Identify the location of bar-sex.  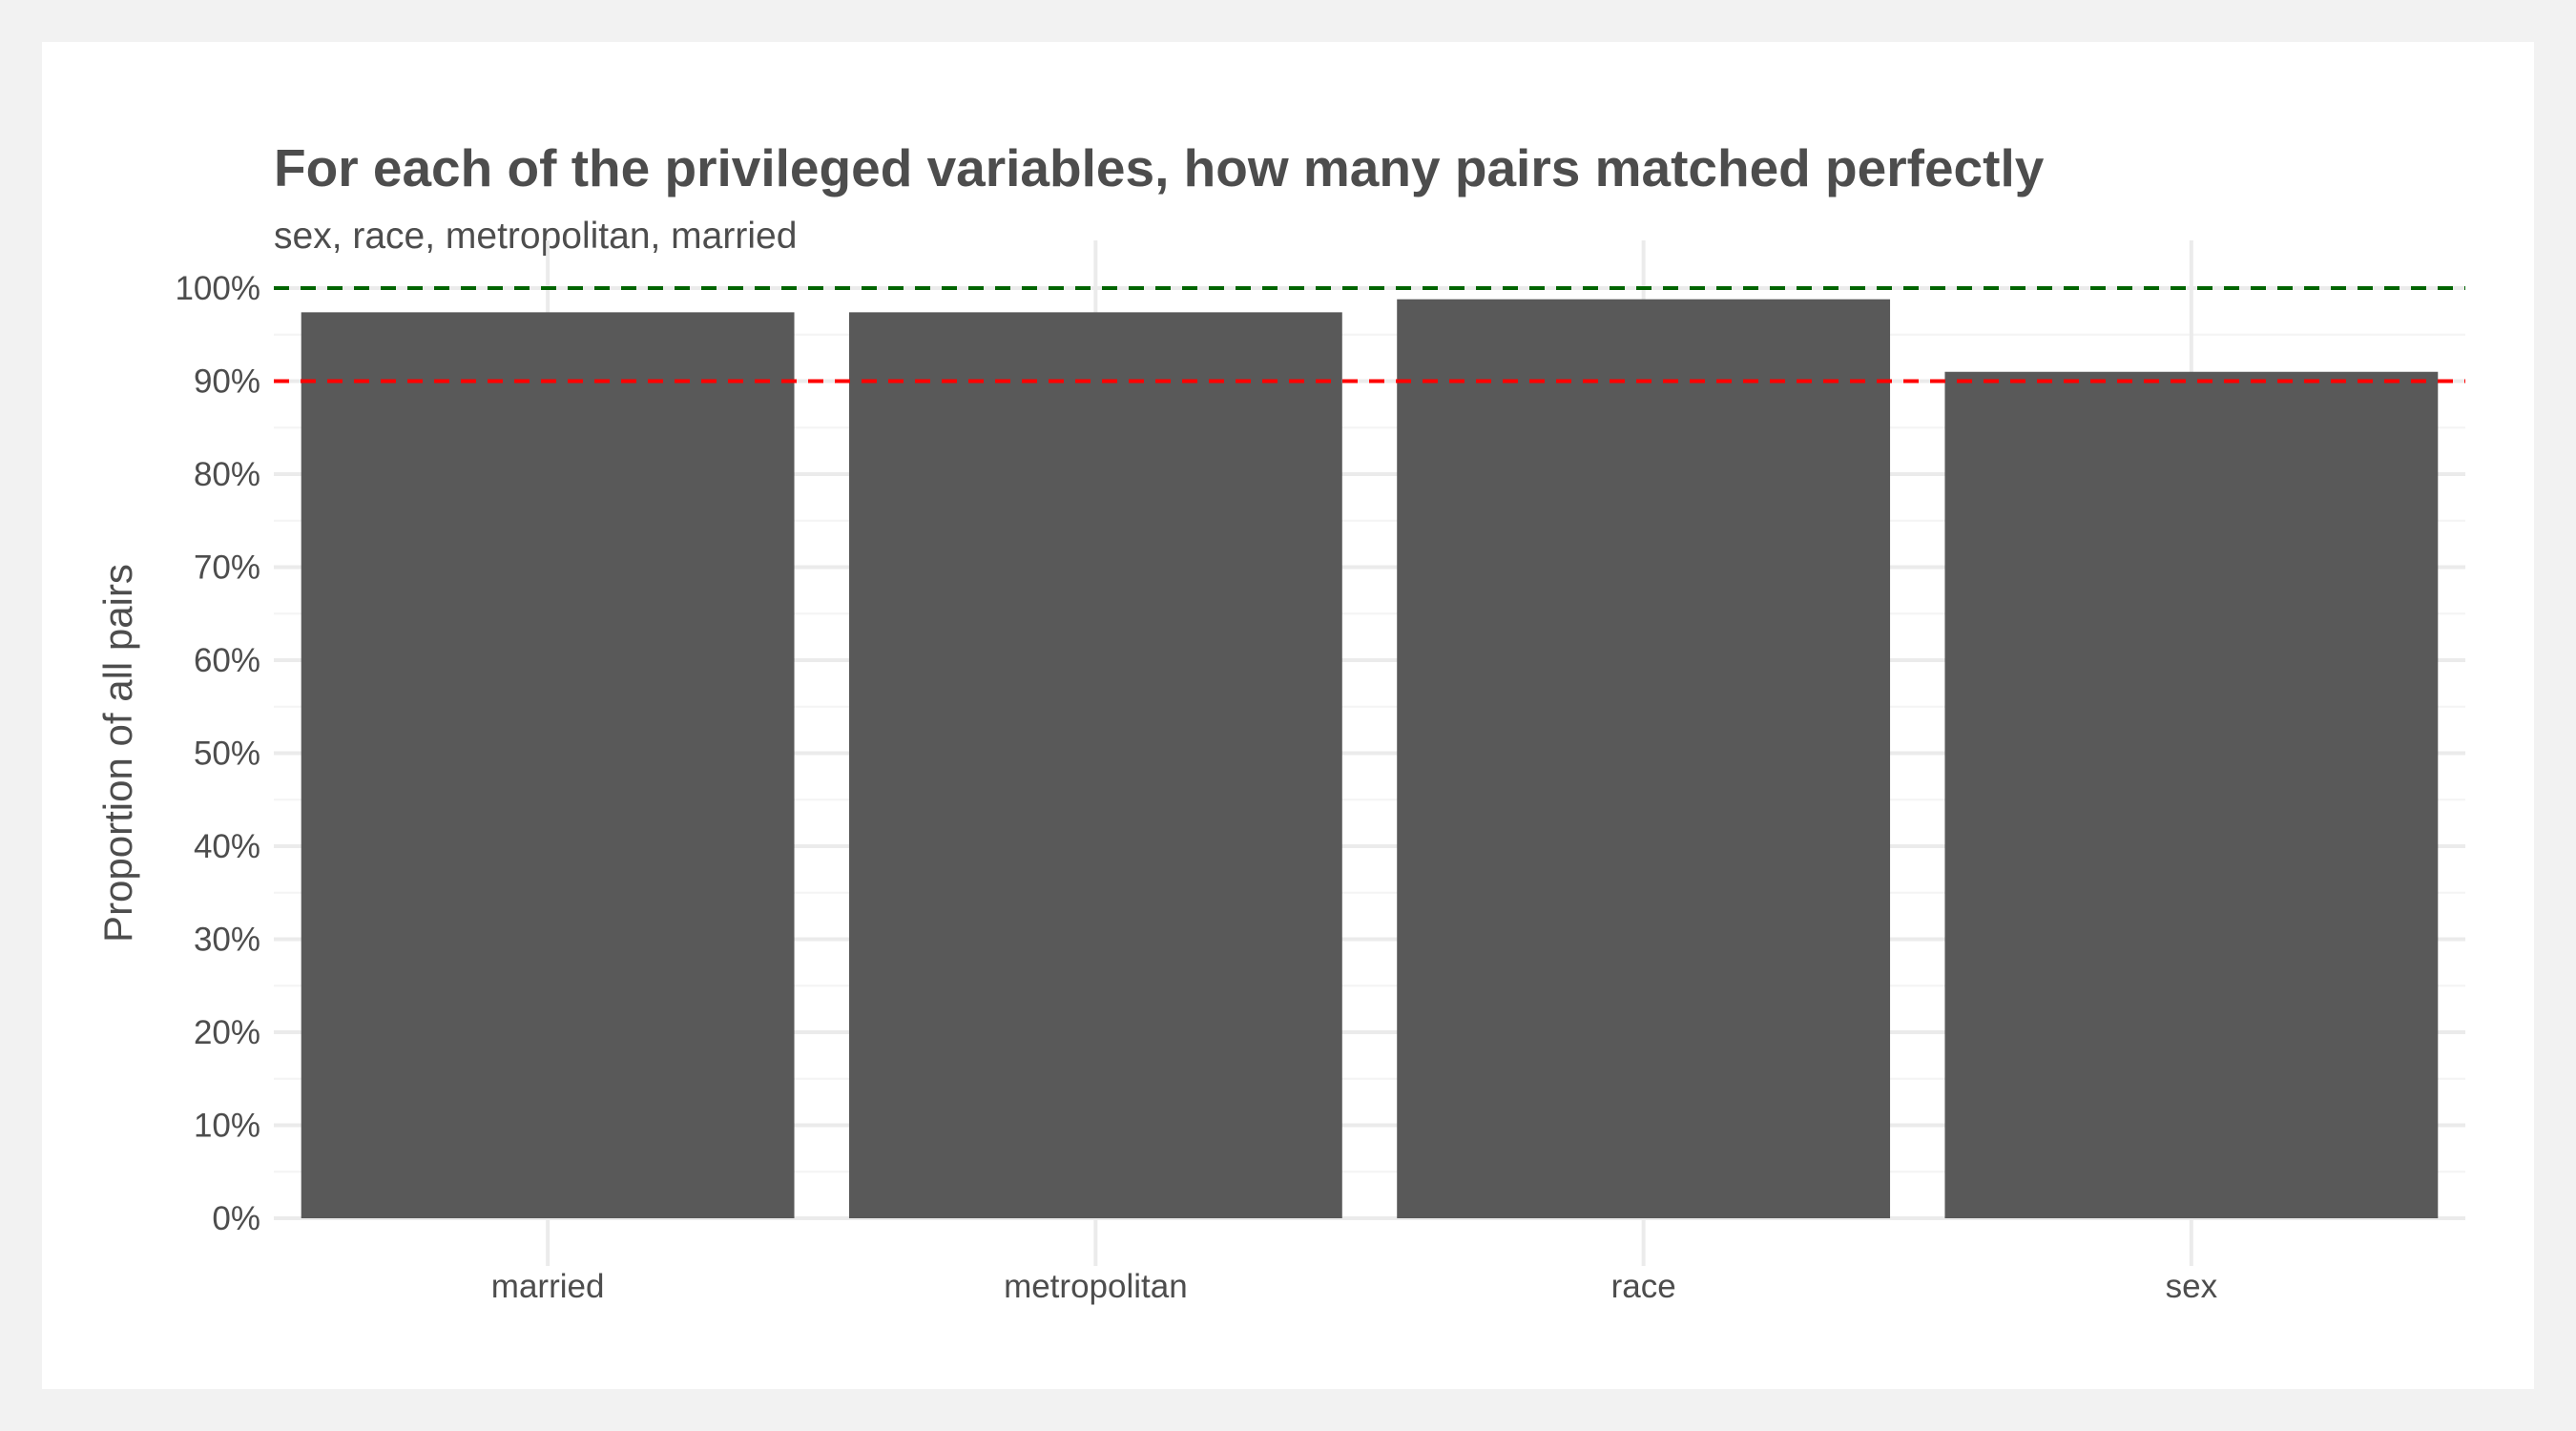
(2191, 795).